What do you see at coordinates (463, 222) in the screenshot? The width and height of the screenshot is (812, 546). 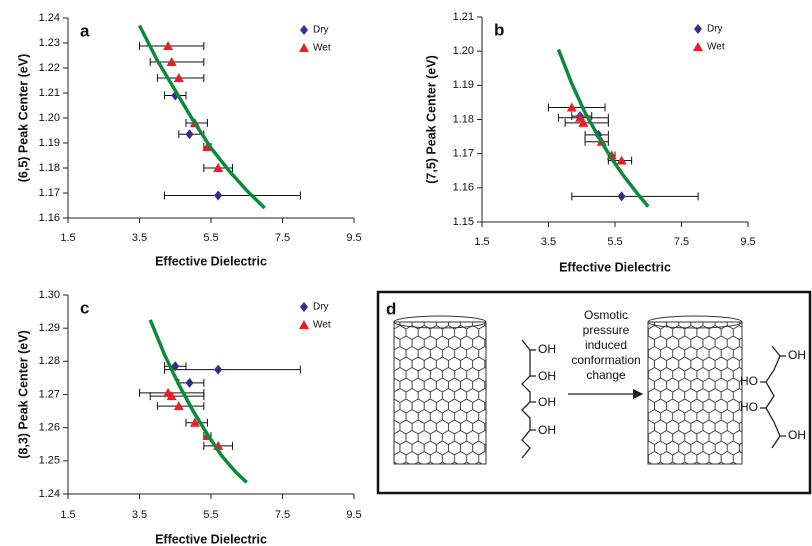 I see `y-tick-label: 1.15` at bounding box center [463, 222].